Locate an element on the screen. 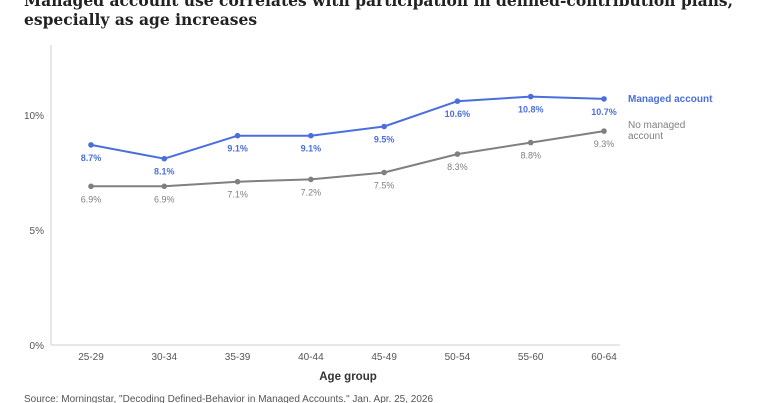 This screenshot has width=768, height=403. legend-entry: No managed account is located at coordinates (656, 131).